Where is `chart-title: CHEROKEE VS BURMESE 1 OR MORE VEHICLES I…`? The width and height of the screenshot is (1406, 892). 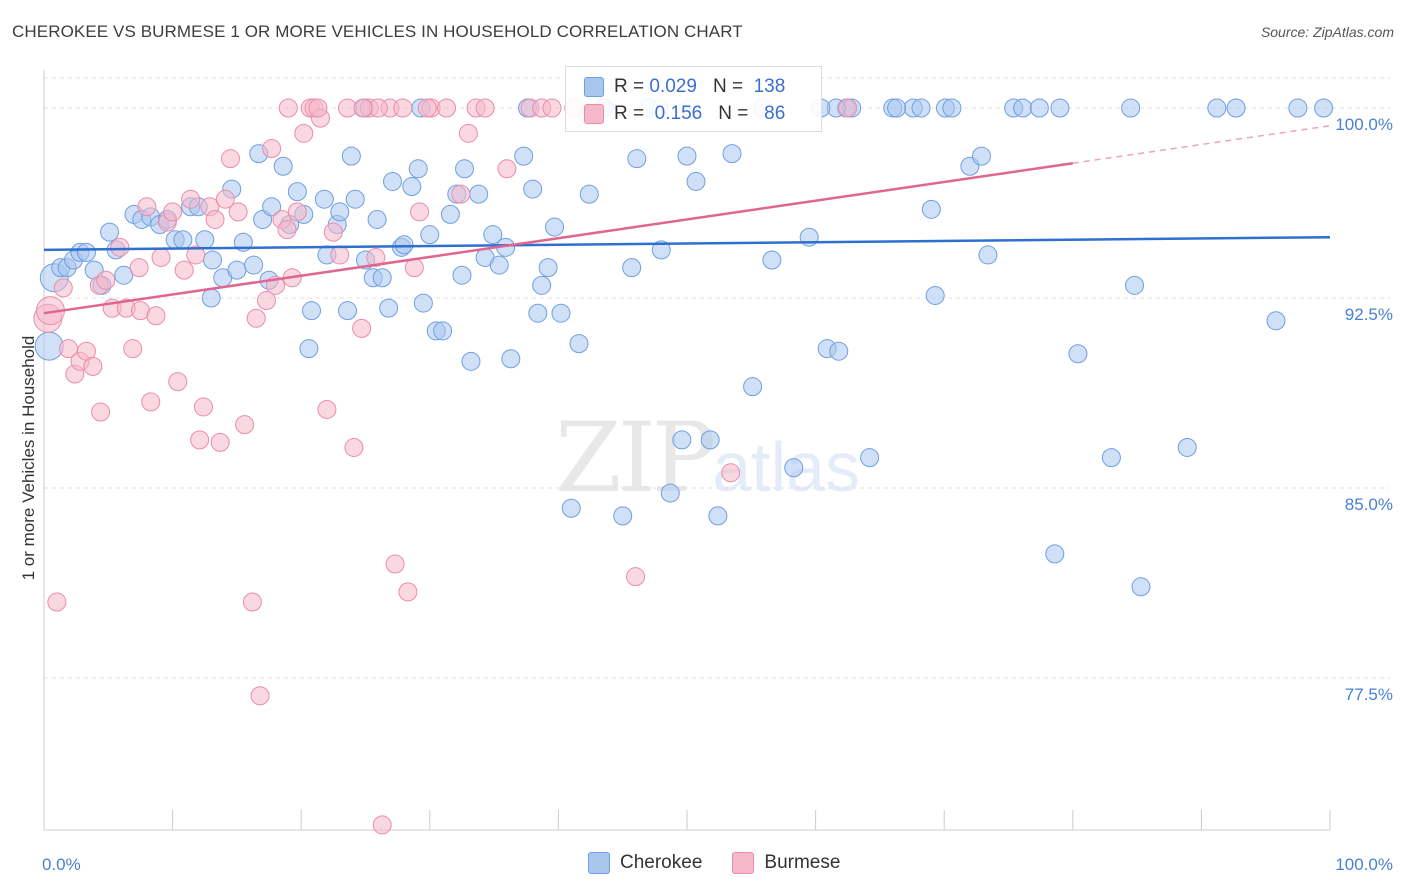 chart-title: CHEROKEE VS BURMESE 1 OR MORE VEHICLES I… is located at coordinates (377, 31).